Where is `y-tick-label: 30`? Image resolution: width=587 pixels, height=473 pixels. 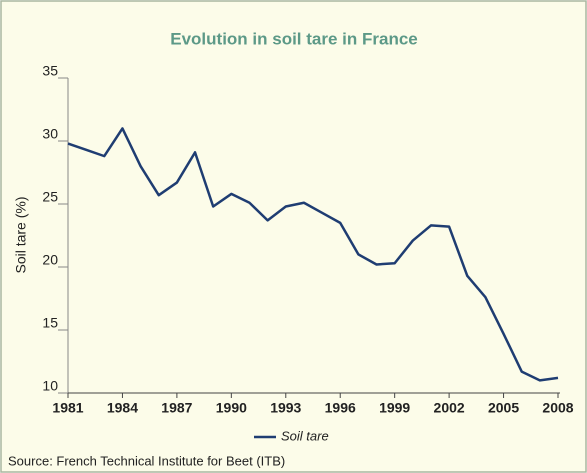 y-tick-label: 30 is located at coordinates (50, 134).